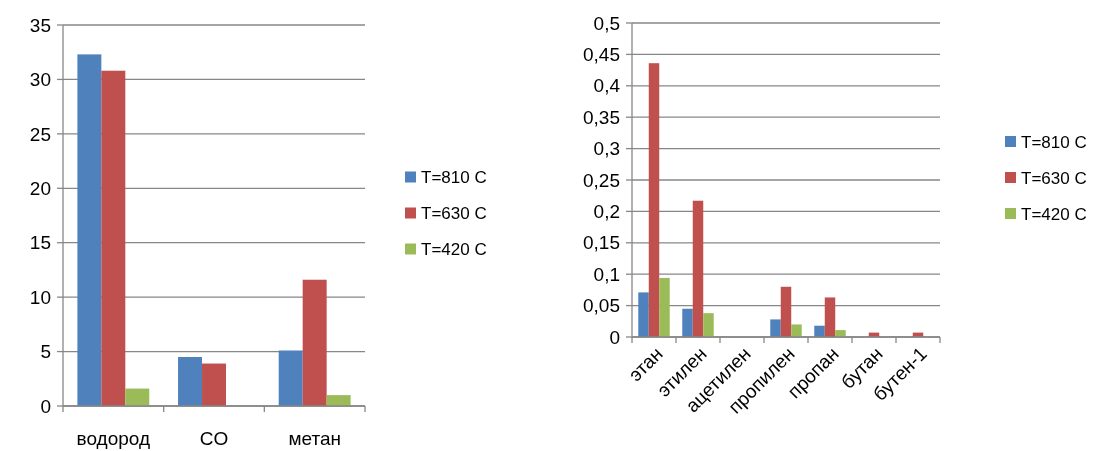 Image resolution: width=1117 pixels, height=451 pixels. Describe the element at coordinates (601, 55) in the screenshot. I see `y-tick-label: 0,45` at that location.